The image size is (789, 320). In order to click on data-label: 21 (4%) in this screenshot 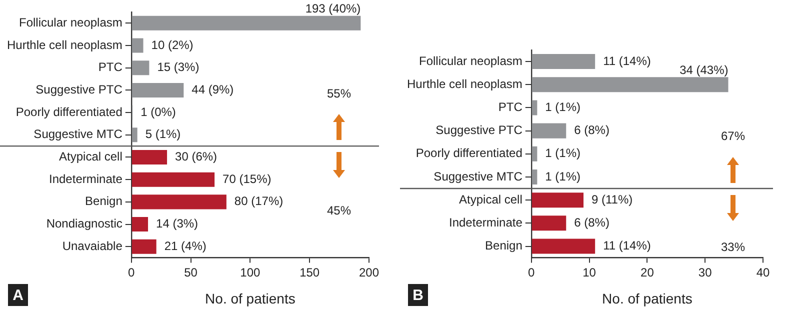, I will do `click(185, 245)`.